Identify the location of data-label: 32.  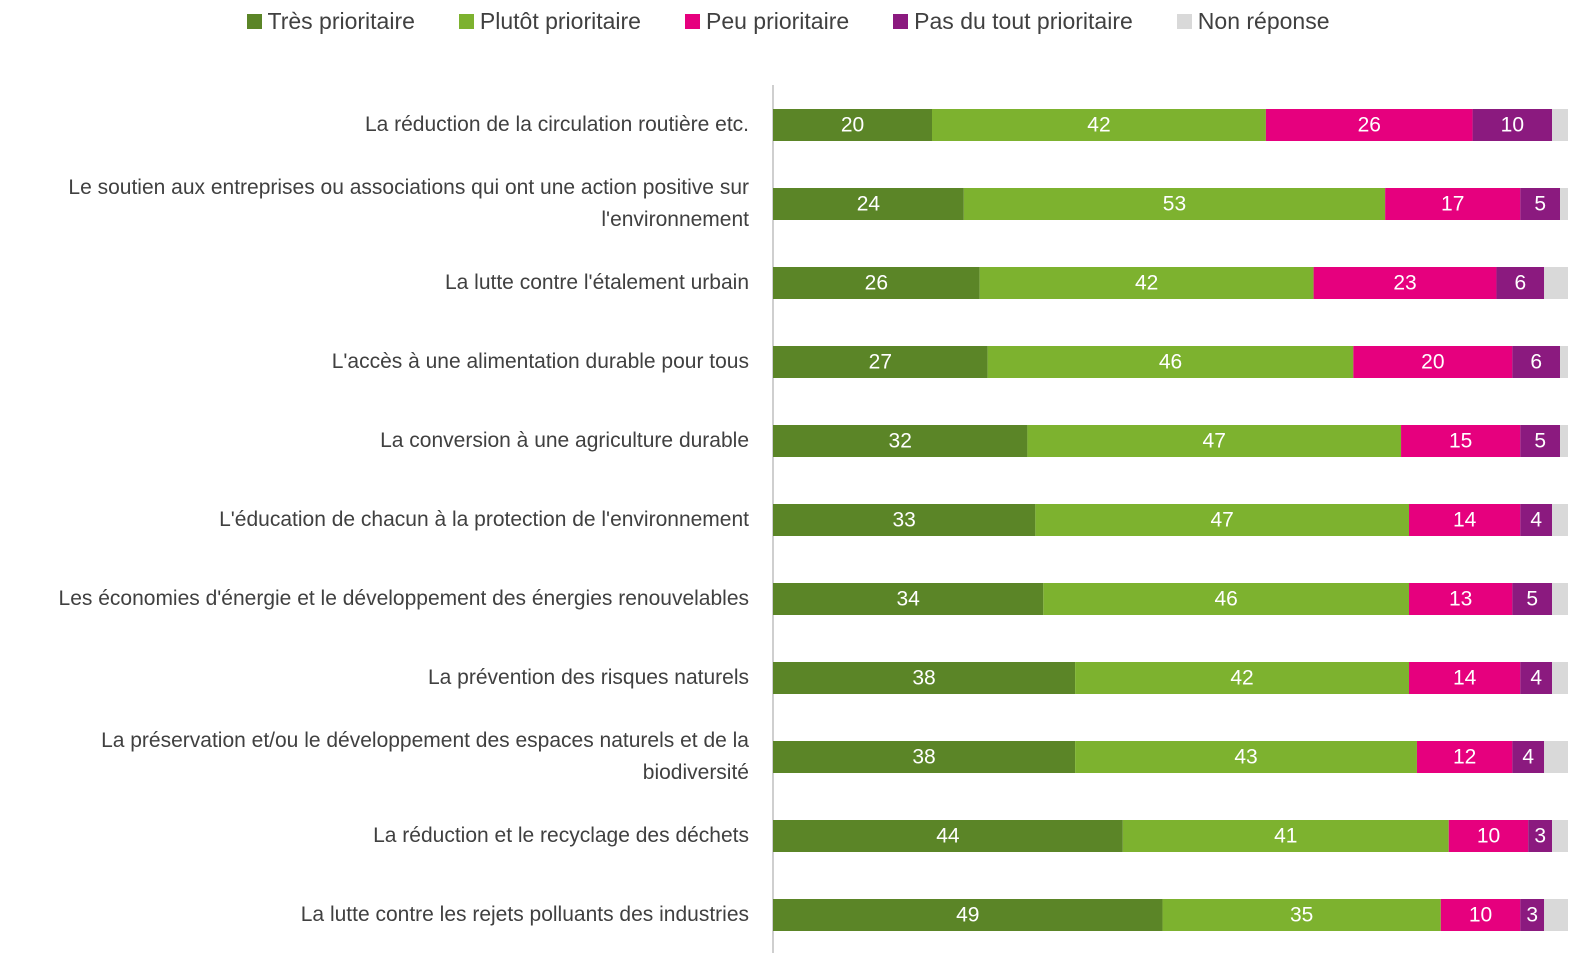
(900, 441).